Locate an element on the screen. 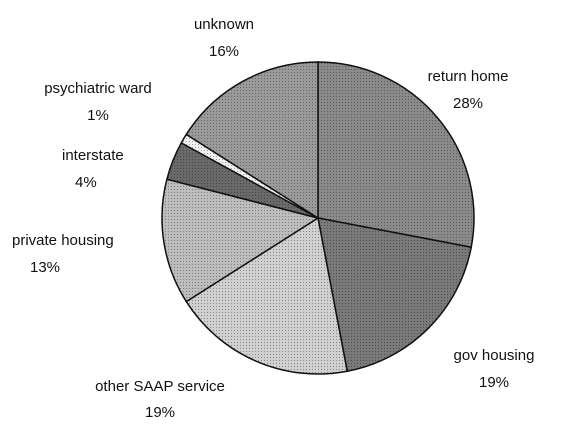 Image resolution: width=562 pixels, height=426 pixels. slice-label: return home is located at coordinates (468, 76).